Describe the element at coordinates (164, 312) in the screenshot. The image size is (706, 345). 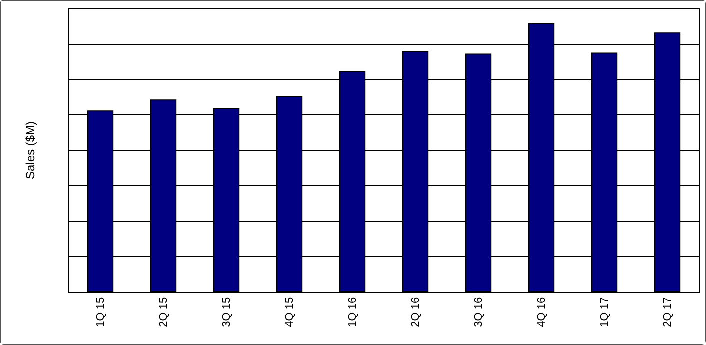
I see `x-tick-label: 2Q 15` at that location.